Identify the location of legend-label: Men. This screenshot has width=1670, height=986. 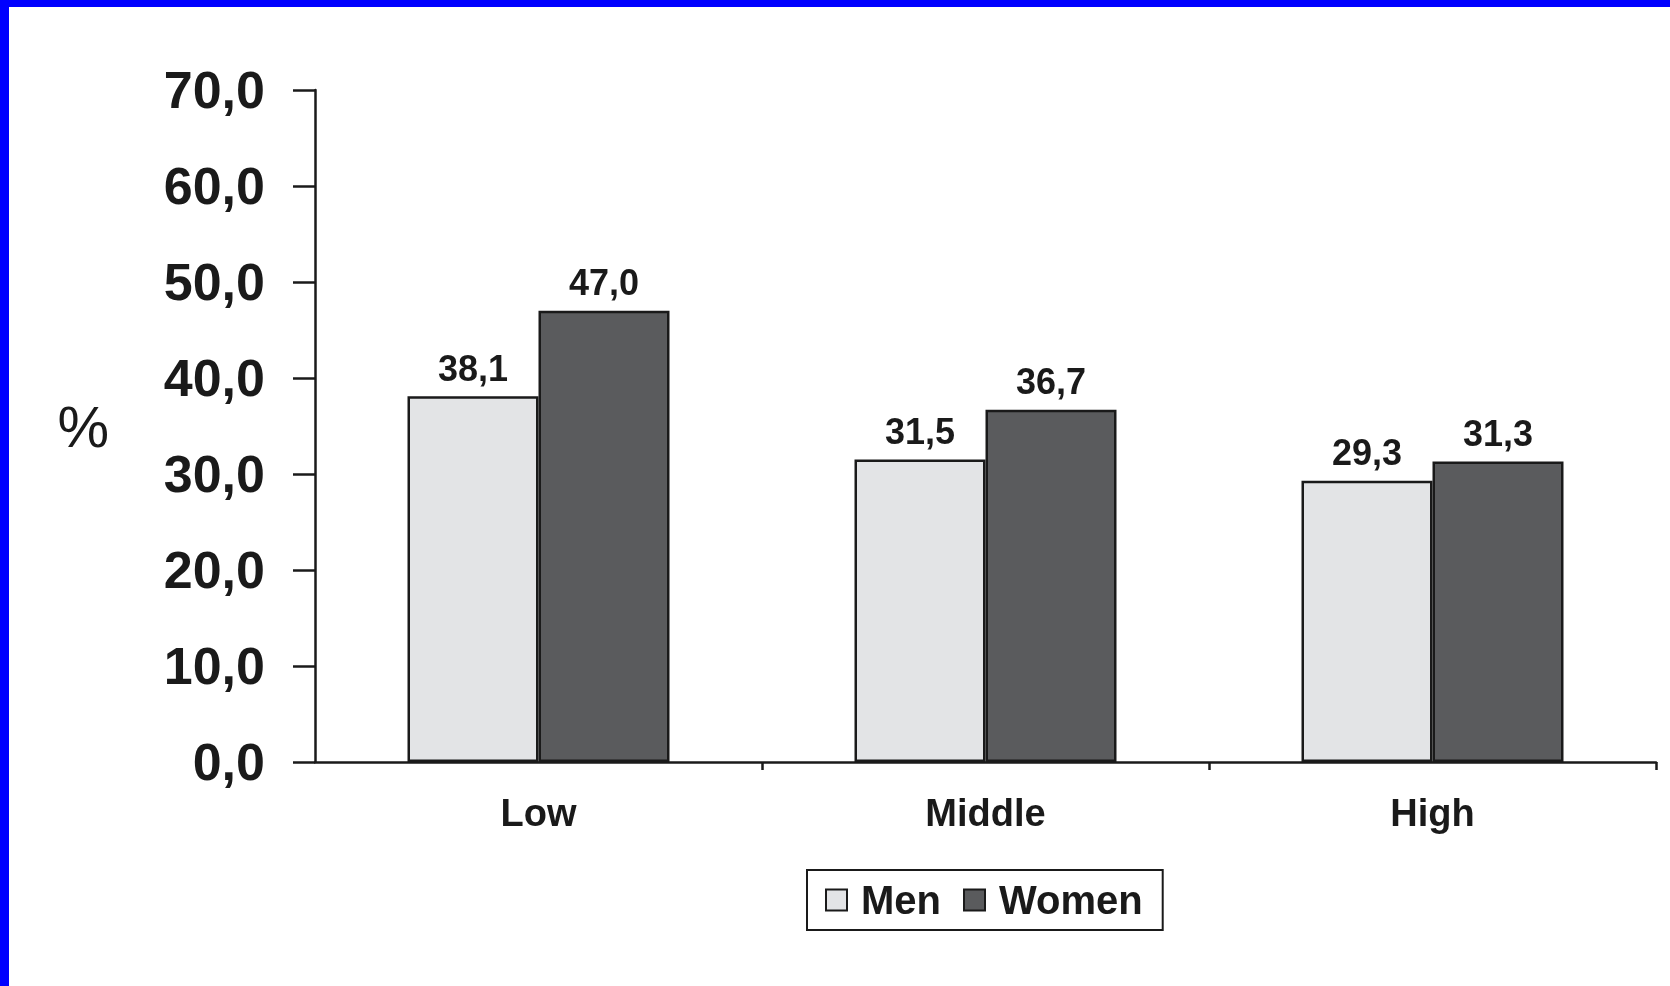
(901, 900).